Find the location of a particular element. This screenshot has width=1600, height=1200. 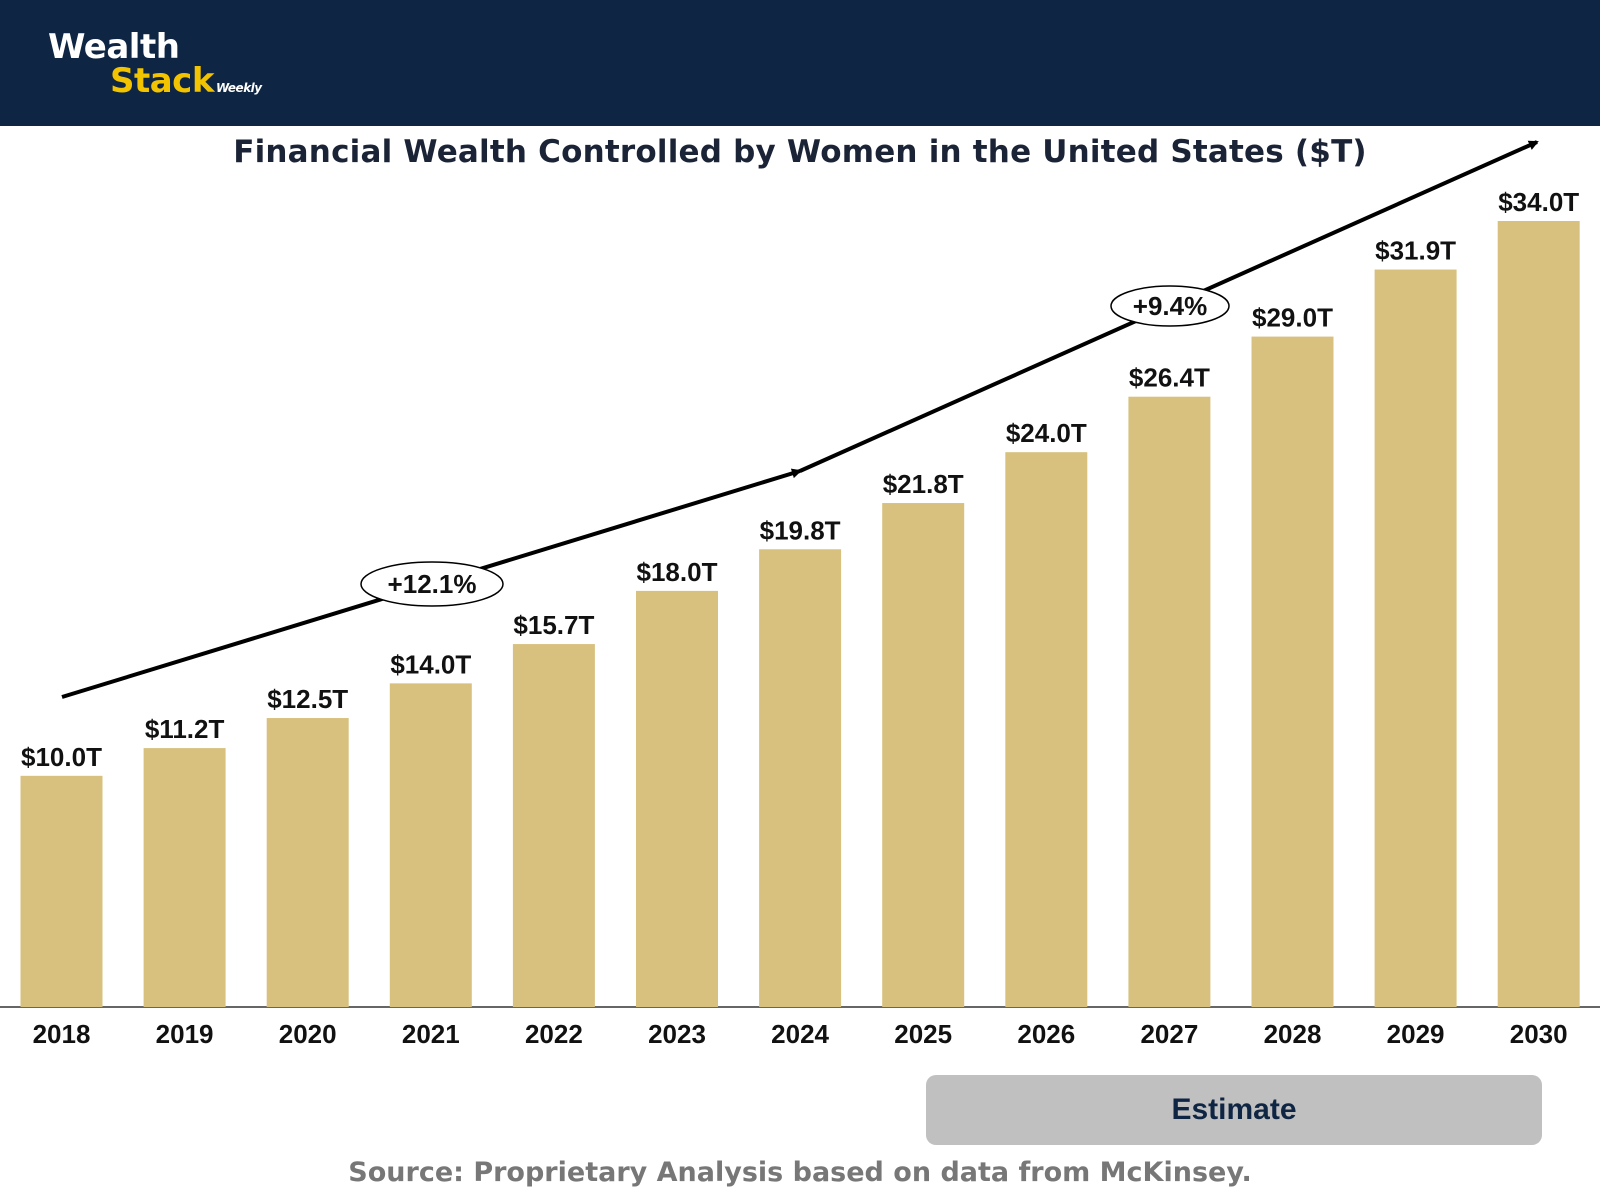

bar-2026 is located at coordinates (1046, 729).